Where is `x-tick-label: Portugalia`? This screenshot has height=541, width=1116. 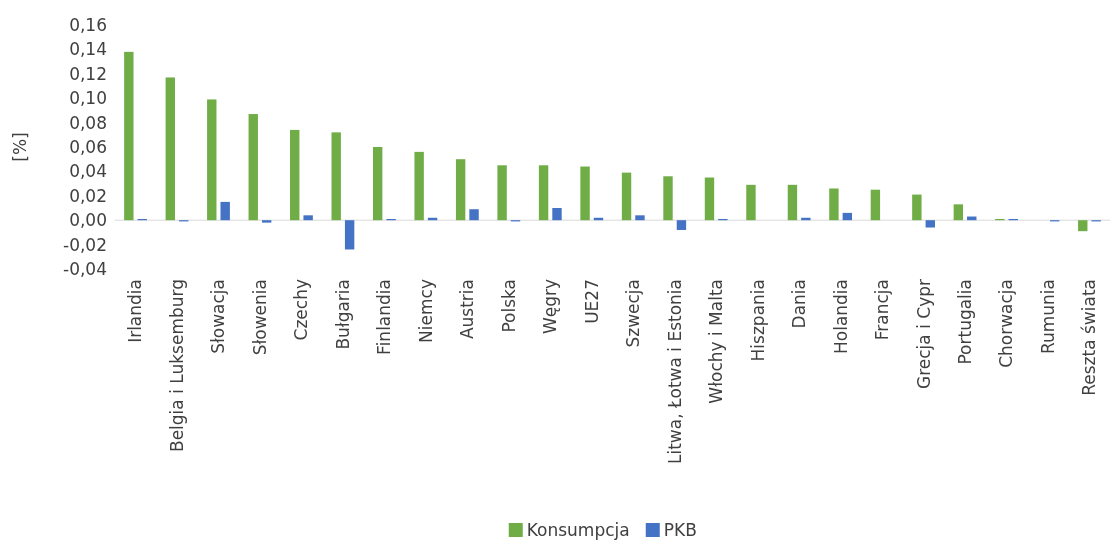 x-tick-label: Portugalia is located at coordinates (964, 322).